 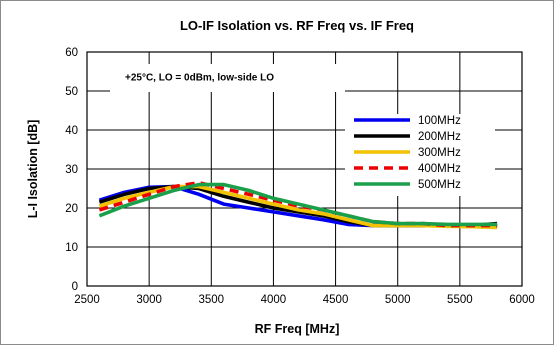 I want to click on x-tick-label: 3000, so click(x=149, y=300).